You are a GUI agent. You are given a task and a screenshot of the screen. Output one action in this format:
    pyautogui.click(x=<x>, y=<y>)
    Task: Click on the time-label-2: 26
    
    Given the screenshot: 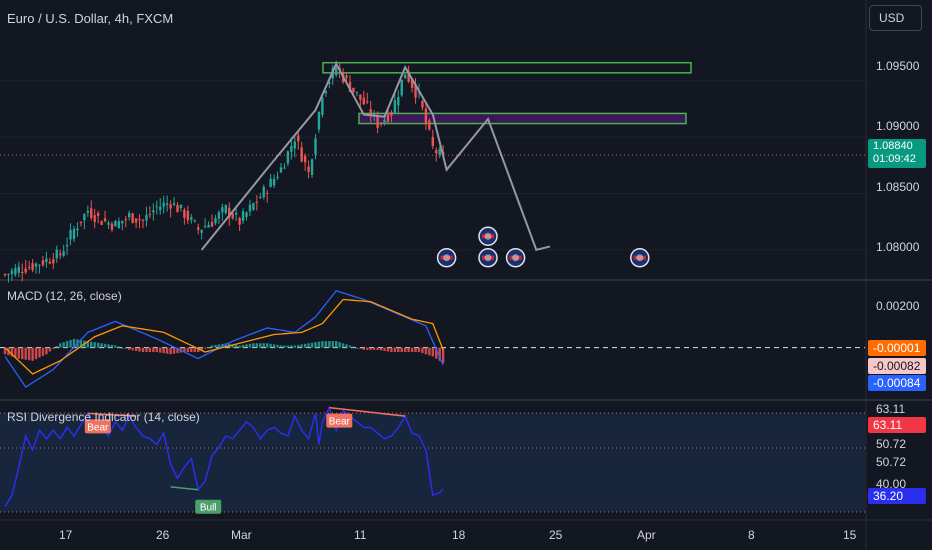 What is the action you would take?
    pyautogui.click(x=163, y=535)
    